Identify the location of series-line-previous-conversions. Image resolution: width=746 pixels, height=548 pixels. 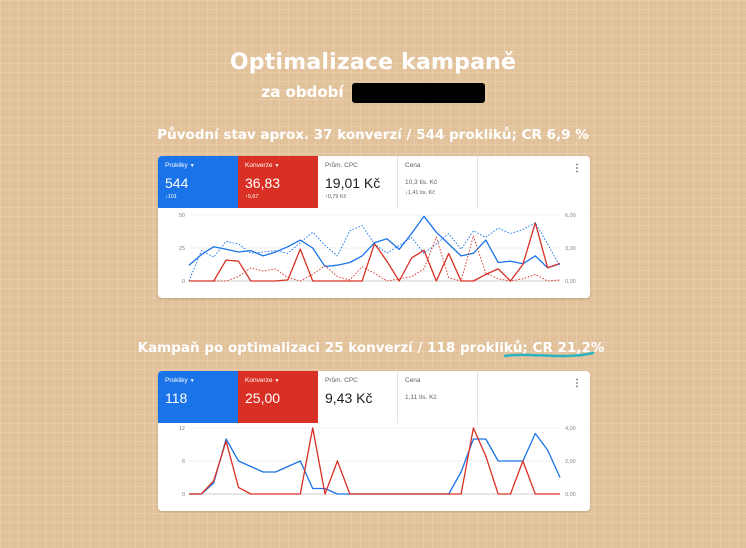
(375, 258).